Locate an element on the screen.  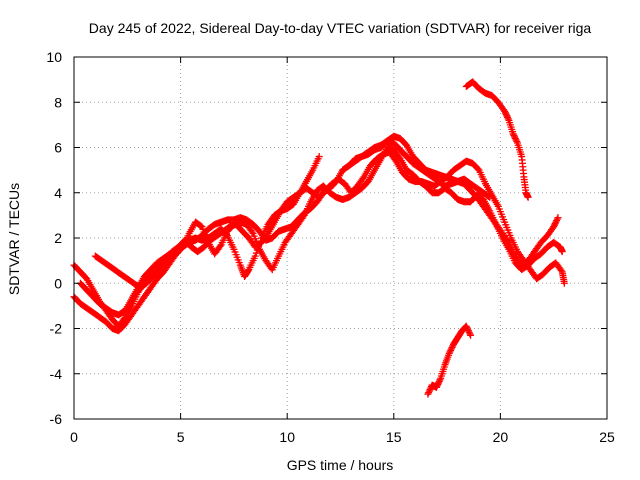
y-tick-label: 2 is located at coordinates (58, 238).